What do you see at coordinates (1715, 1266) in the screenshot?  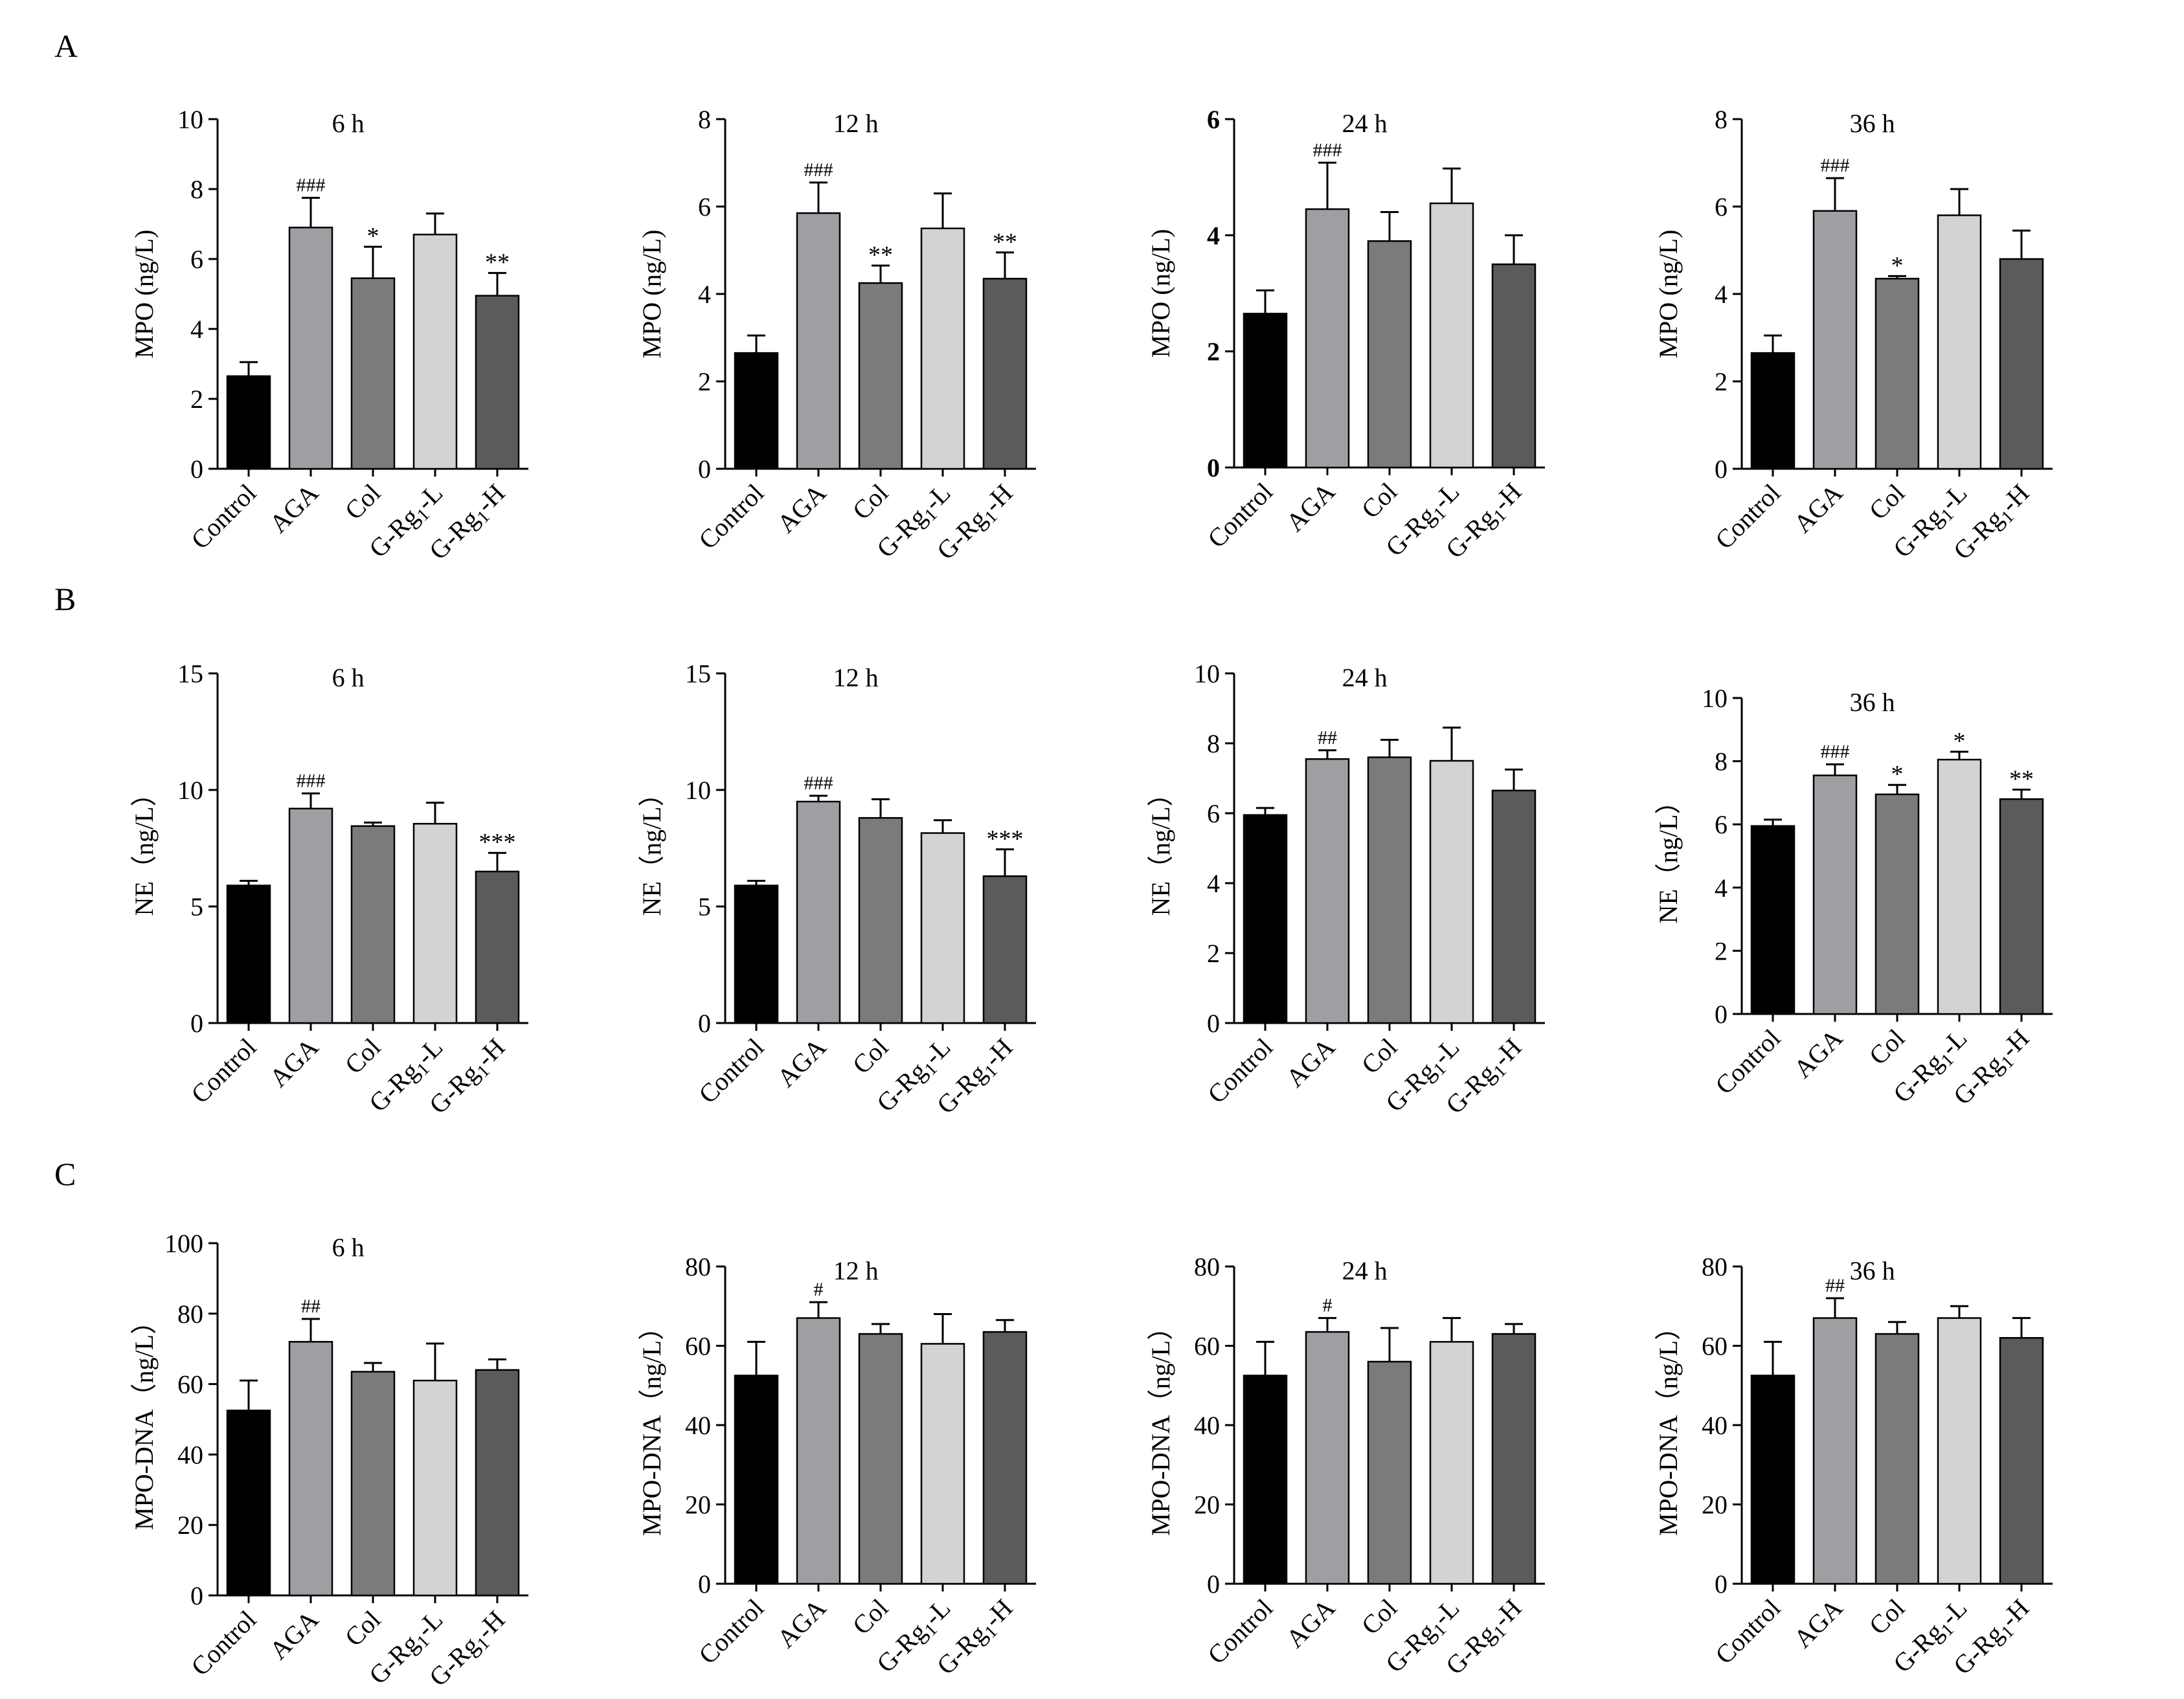 I see `y-tick-label: 80` at bounding box center [1715, 1266].